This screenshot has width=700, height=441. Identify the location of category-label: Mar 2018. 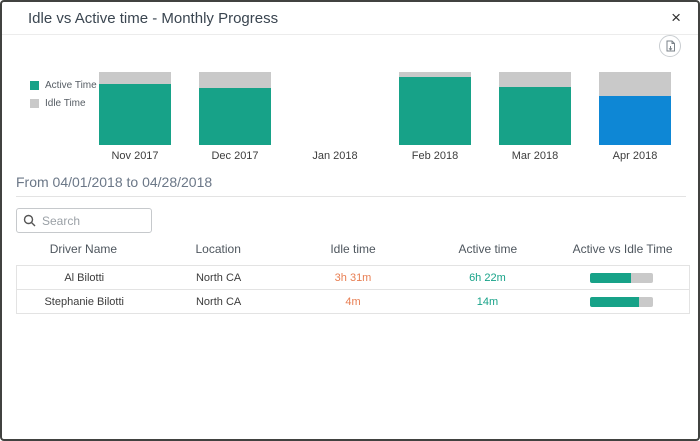
(535, 156).